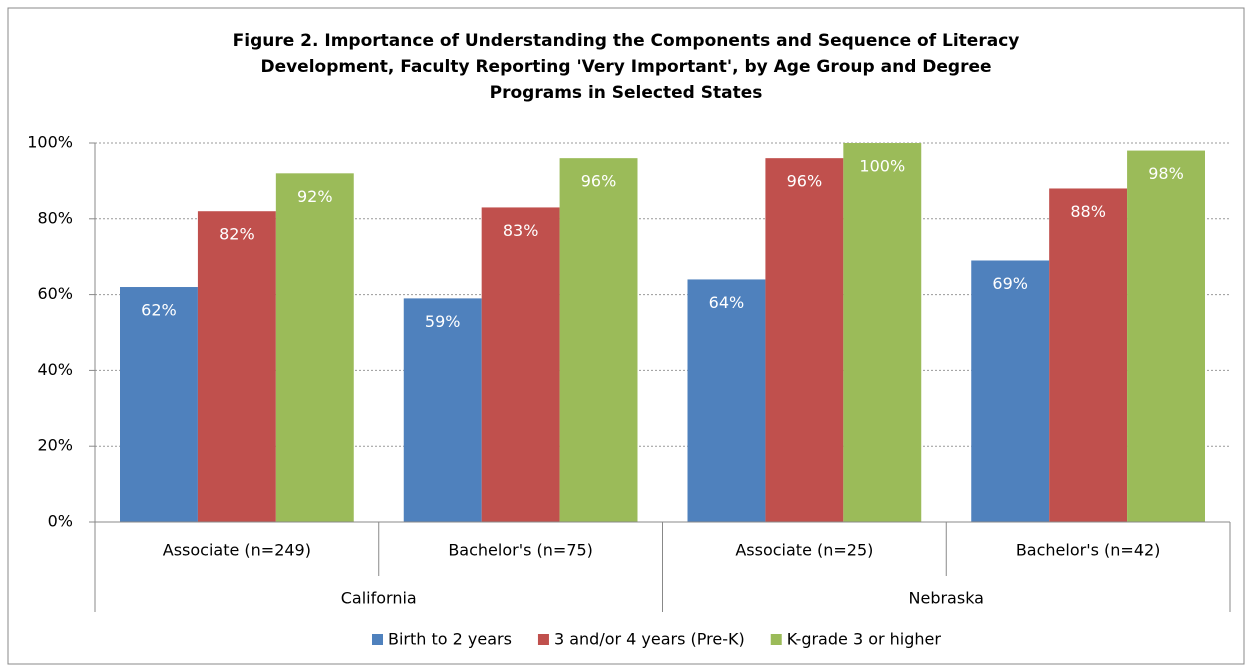 The image size is (1252, 672). I want to click on value-label: 100%, so click(882, 166).